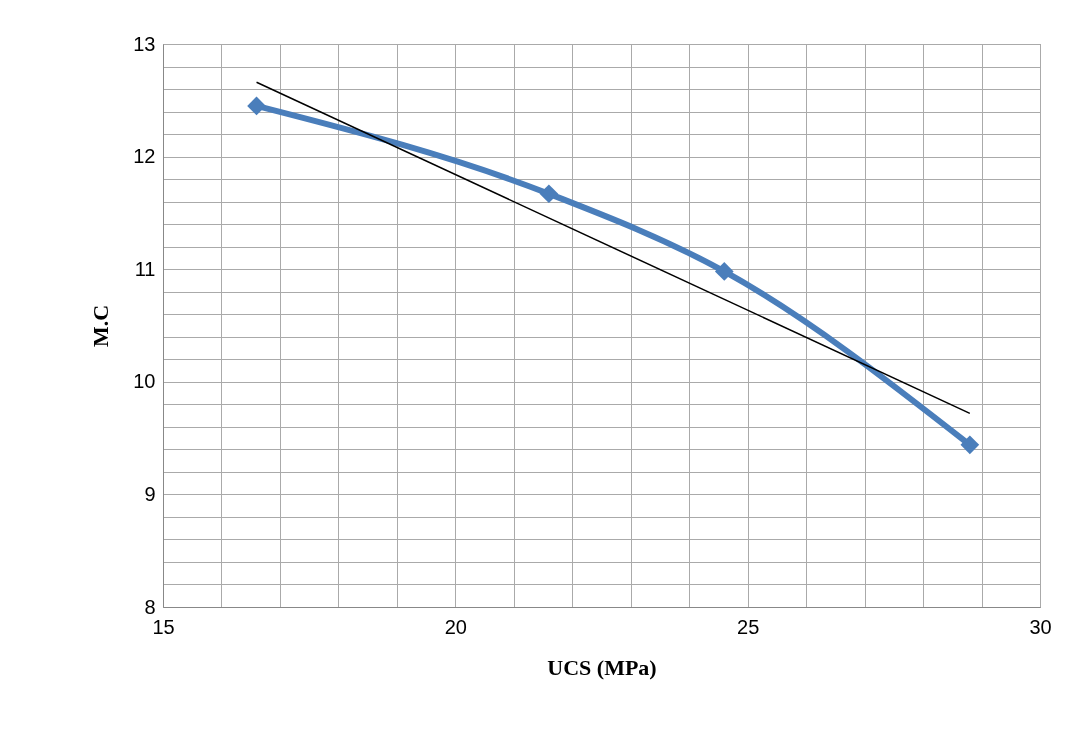 The image size is (1086, 756). I want to click on y-tick-label: 12, so click(144, 156).